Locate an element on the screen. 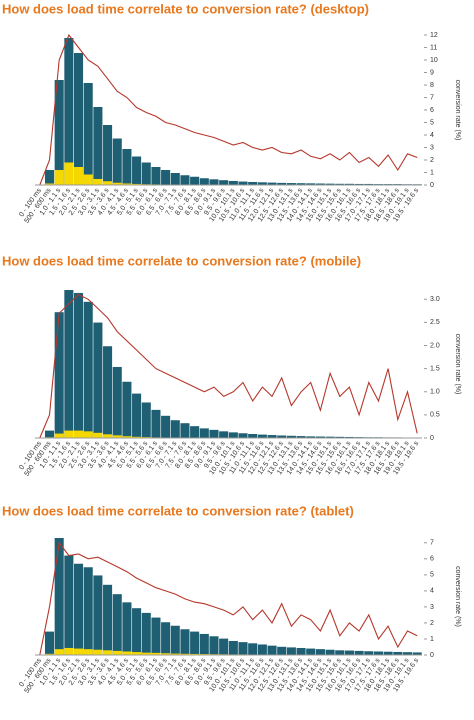 The height and width of the screenshot is (720, 474). y2-tick-label: 11 is located at coordinates (433, 47).